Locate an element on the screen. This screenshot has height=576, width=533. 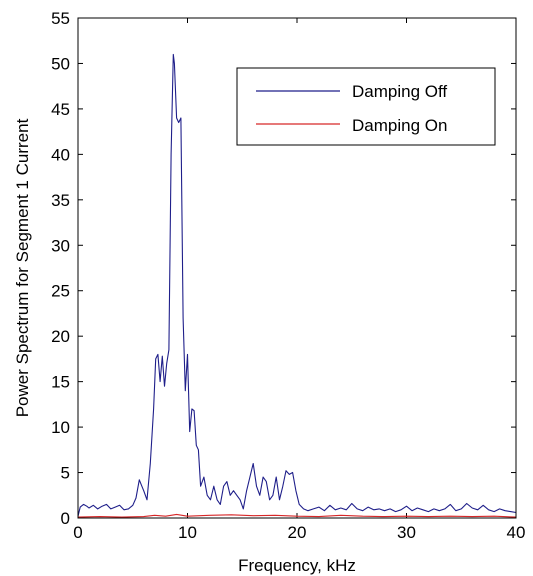
y-tick-label: 0 is located at coordinates (65, 518).